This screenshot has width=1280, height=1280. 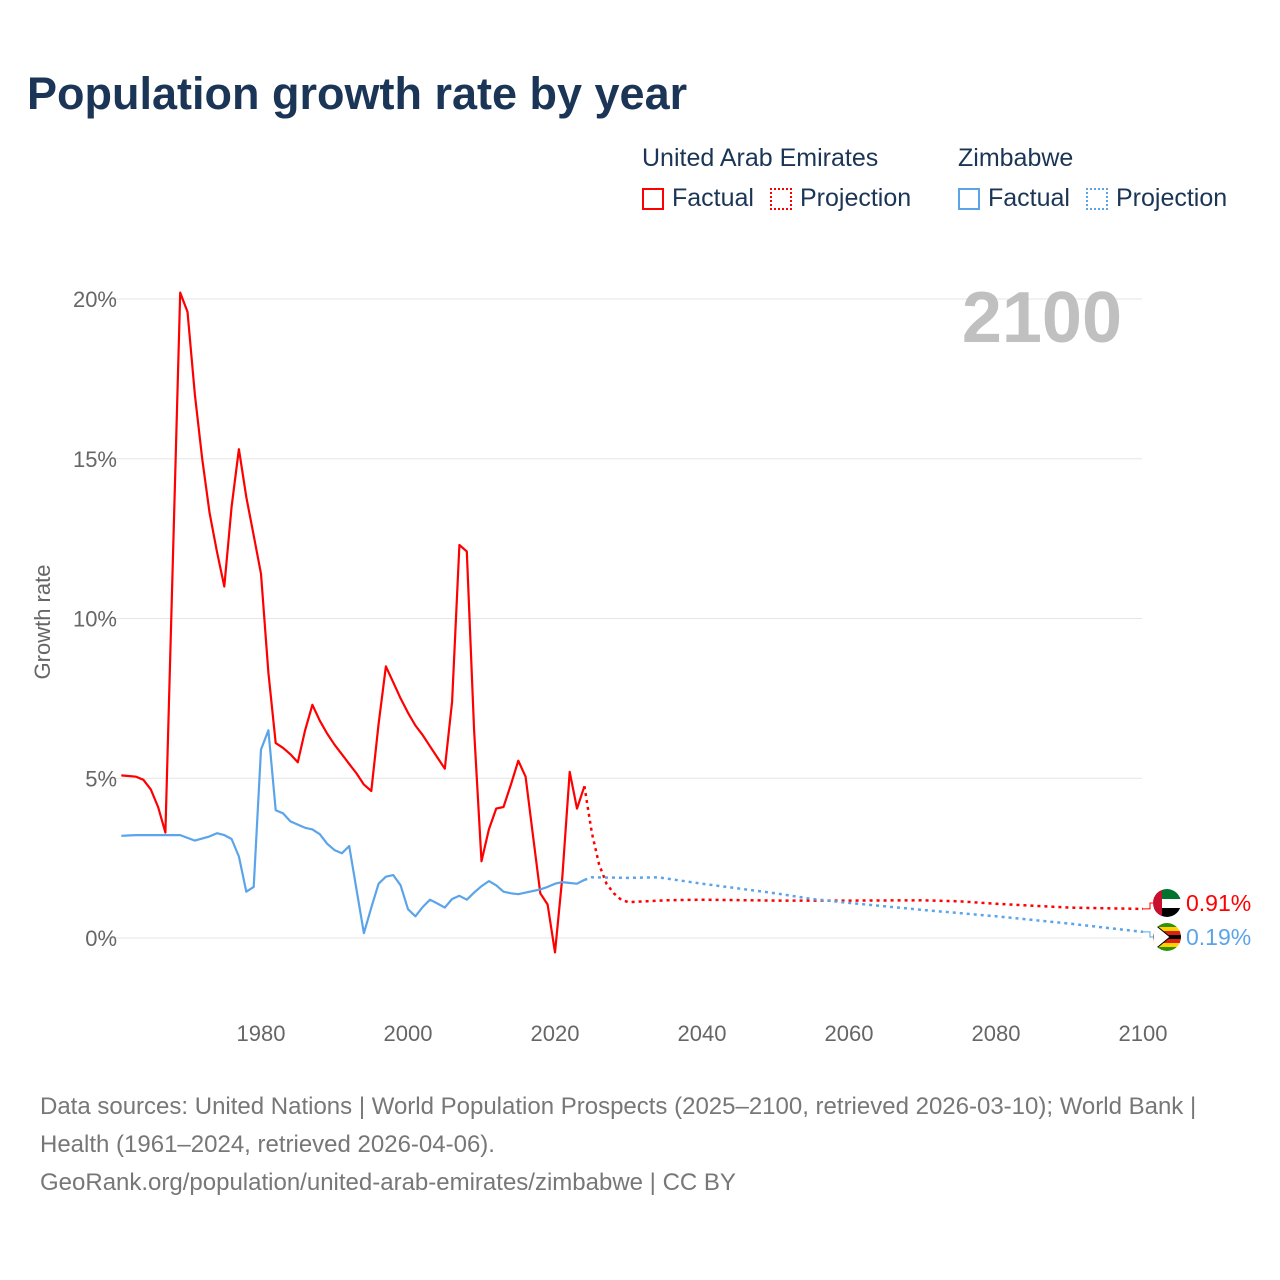 I want to click on legend-country: United Arab Emirates, so click(x=760, y=158).